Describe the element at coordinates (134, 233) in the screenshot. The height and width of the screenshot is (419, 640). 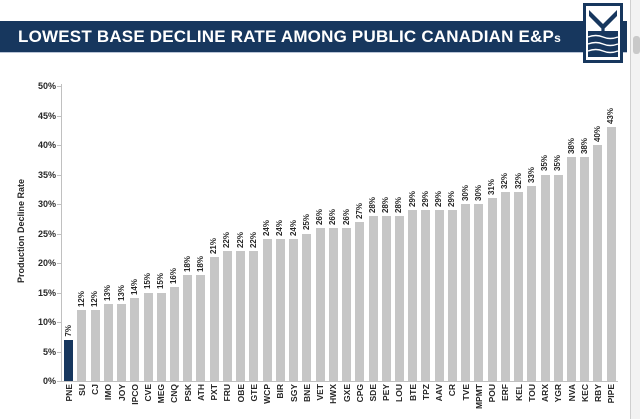
I see `bar-column: 14%` at that location.